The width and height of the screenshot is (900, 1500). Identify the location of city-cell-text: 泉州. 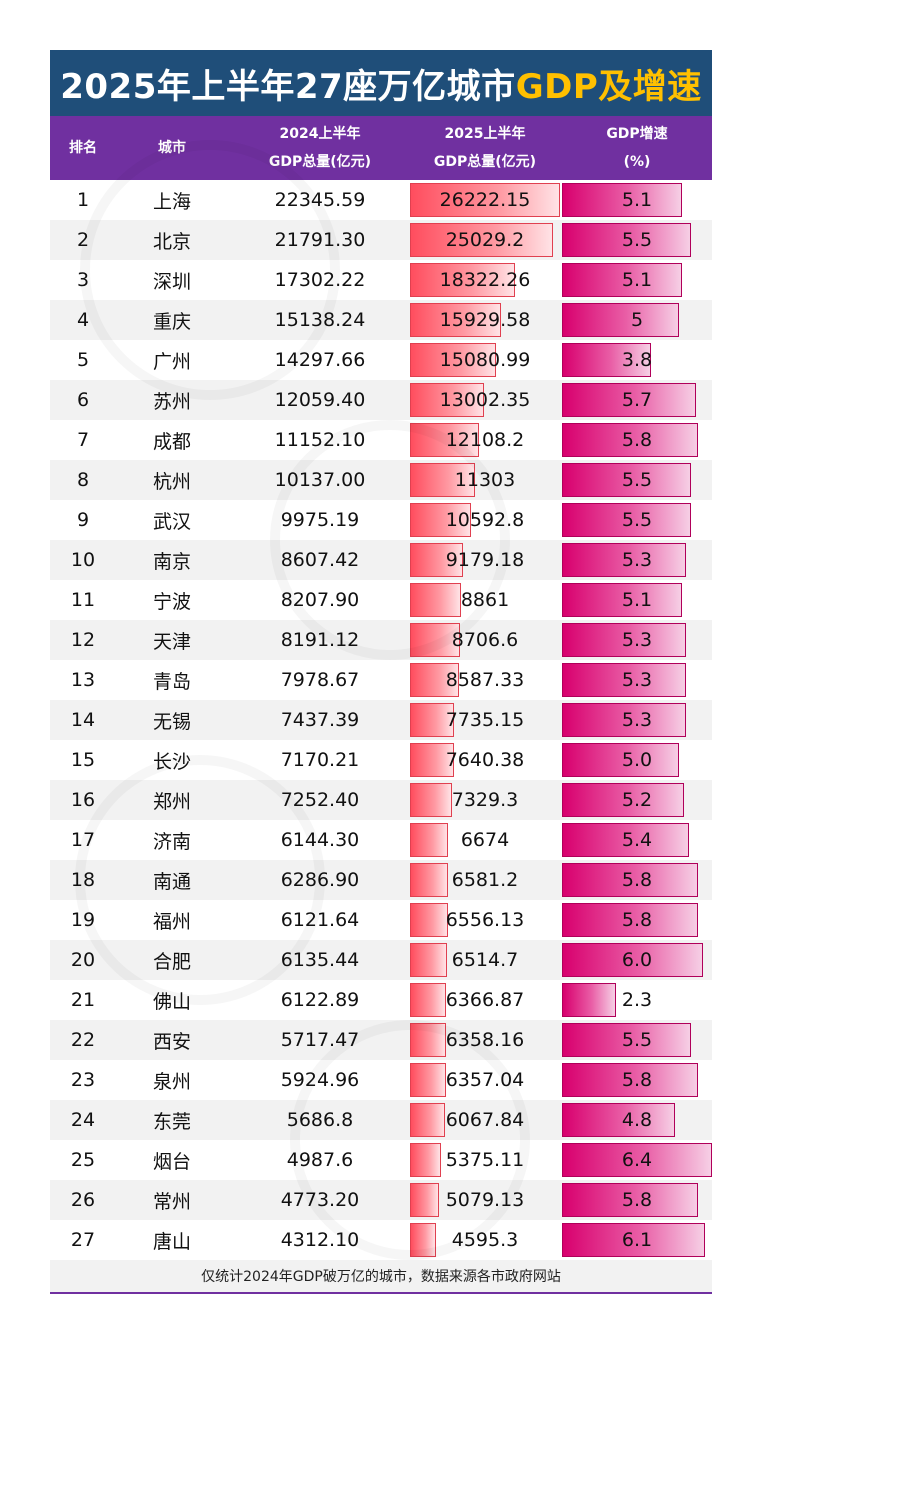
(171, 1081).